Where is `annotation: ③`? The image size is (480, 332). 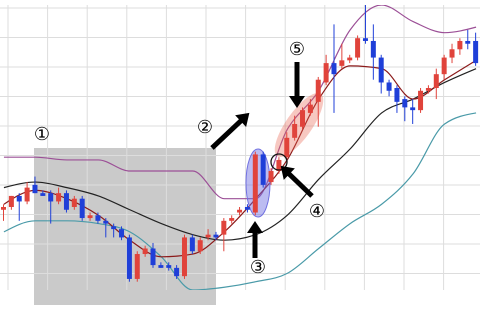 annotation: ③ is located at coordinates (258, 267).